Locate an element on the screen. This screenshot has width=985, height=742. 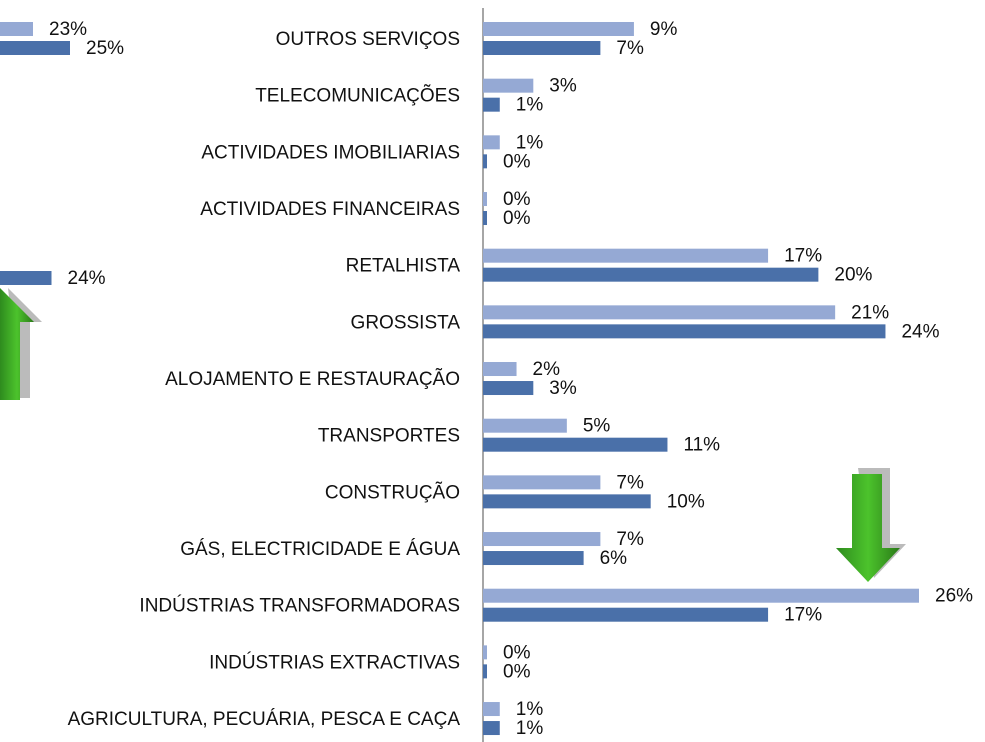
category-label: CONSTRUÇÃO is located at coordinates (392, 492).